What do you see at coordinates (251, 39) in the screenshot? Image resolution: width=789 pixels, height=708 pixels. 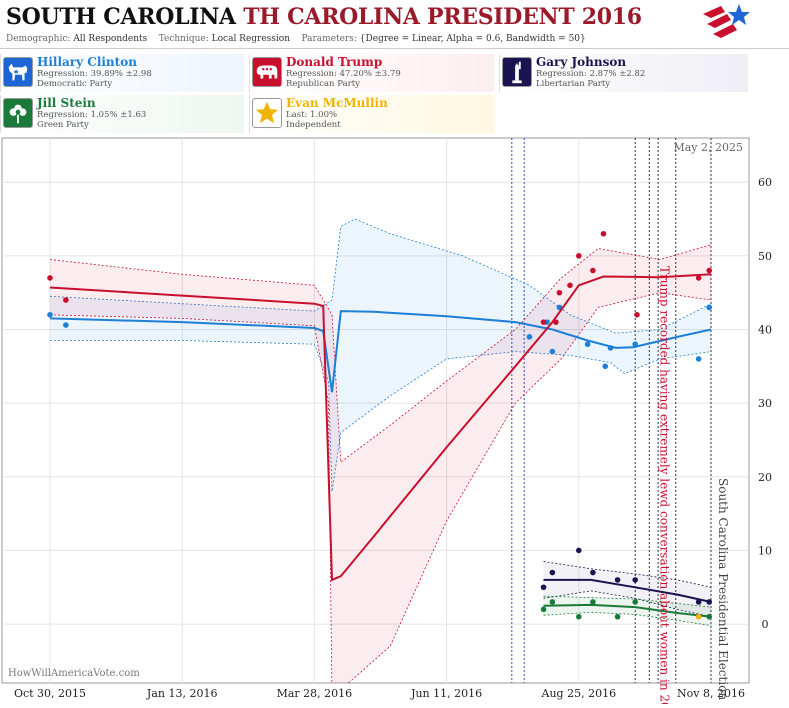 I see `technique-value: Local Regression` at bounding box center [251, 39].